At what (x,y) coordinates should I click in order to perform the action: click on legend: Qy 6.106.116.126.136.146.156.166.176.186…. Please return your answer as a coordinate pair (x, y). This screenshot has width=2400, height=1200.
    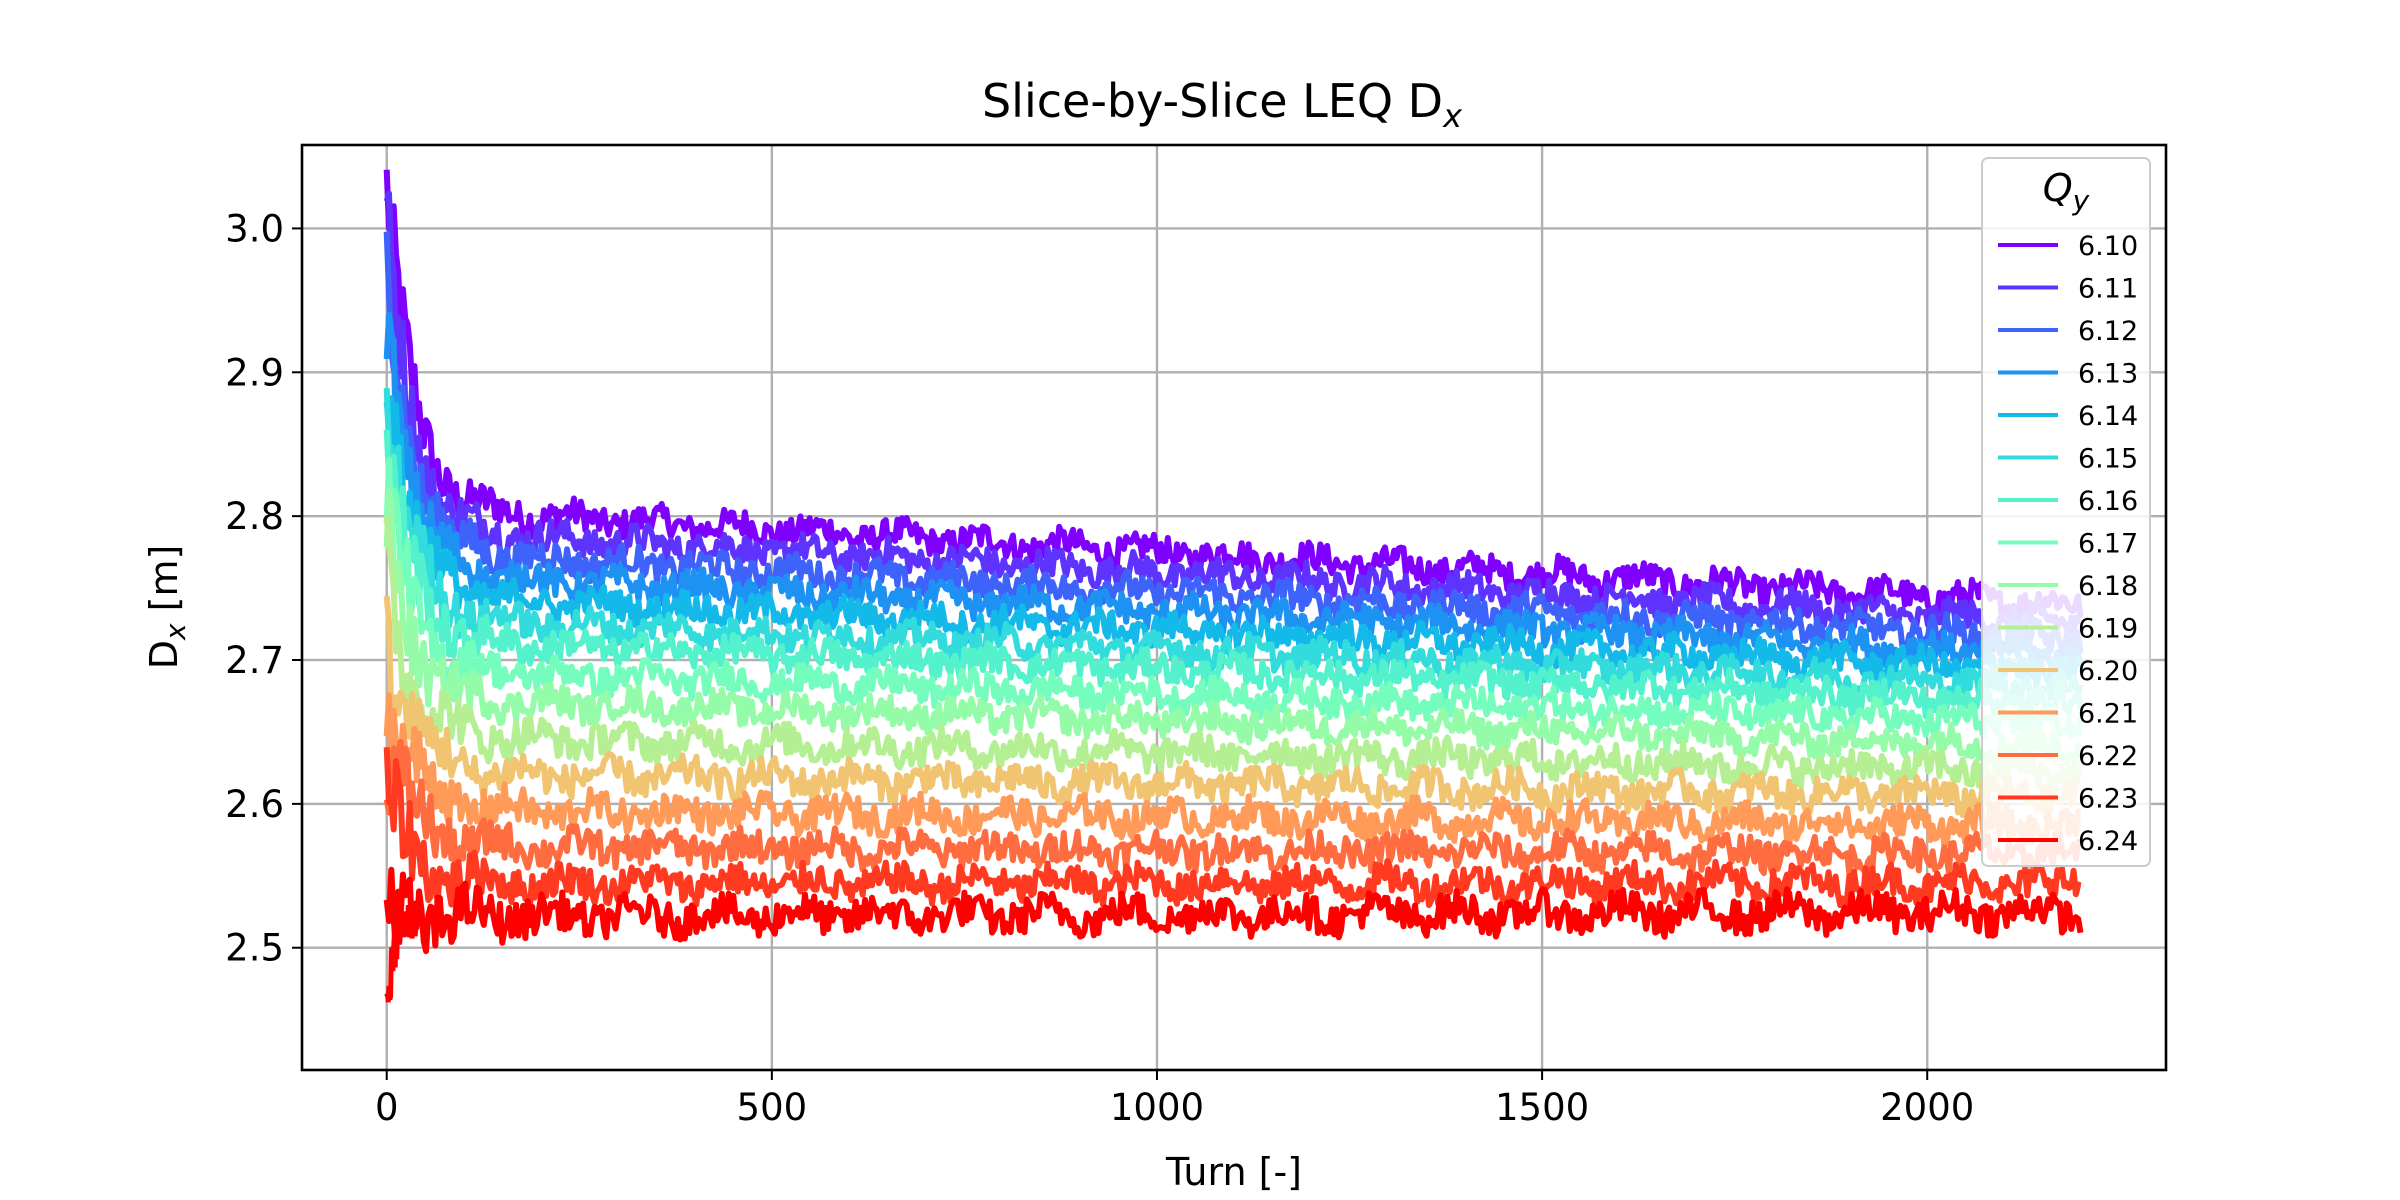
    Looking at the image, I should click on (2066, 512).